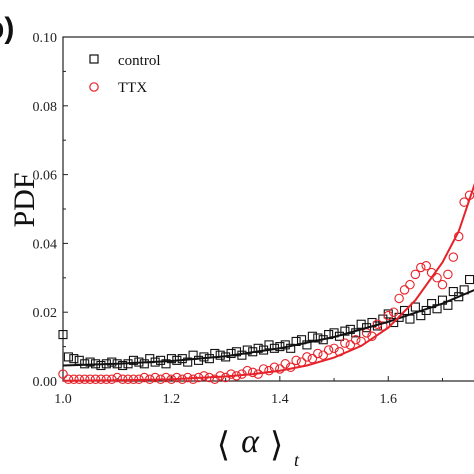 The image size is (474, 474). What do you see at coordinates (389, 399) in the screenshot?
I see `x-tick-label: 1.6` at bounding box center [389, 399].